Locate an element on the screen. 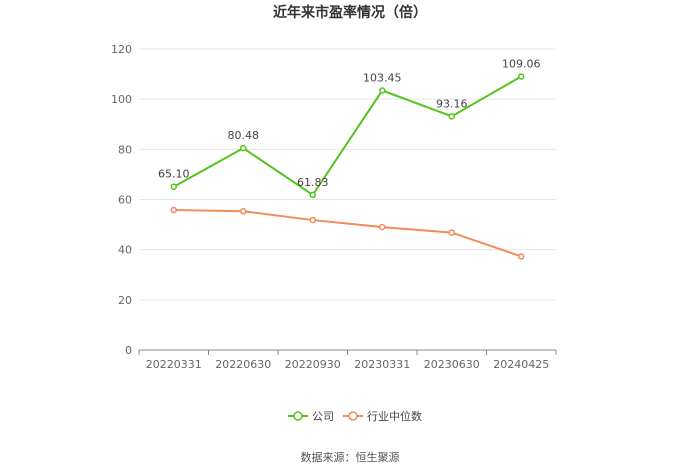 This screenshot has height=473, width=700. legend-item-2: 行业中位数 is located at coordinates (382, 416).